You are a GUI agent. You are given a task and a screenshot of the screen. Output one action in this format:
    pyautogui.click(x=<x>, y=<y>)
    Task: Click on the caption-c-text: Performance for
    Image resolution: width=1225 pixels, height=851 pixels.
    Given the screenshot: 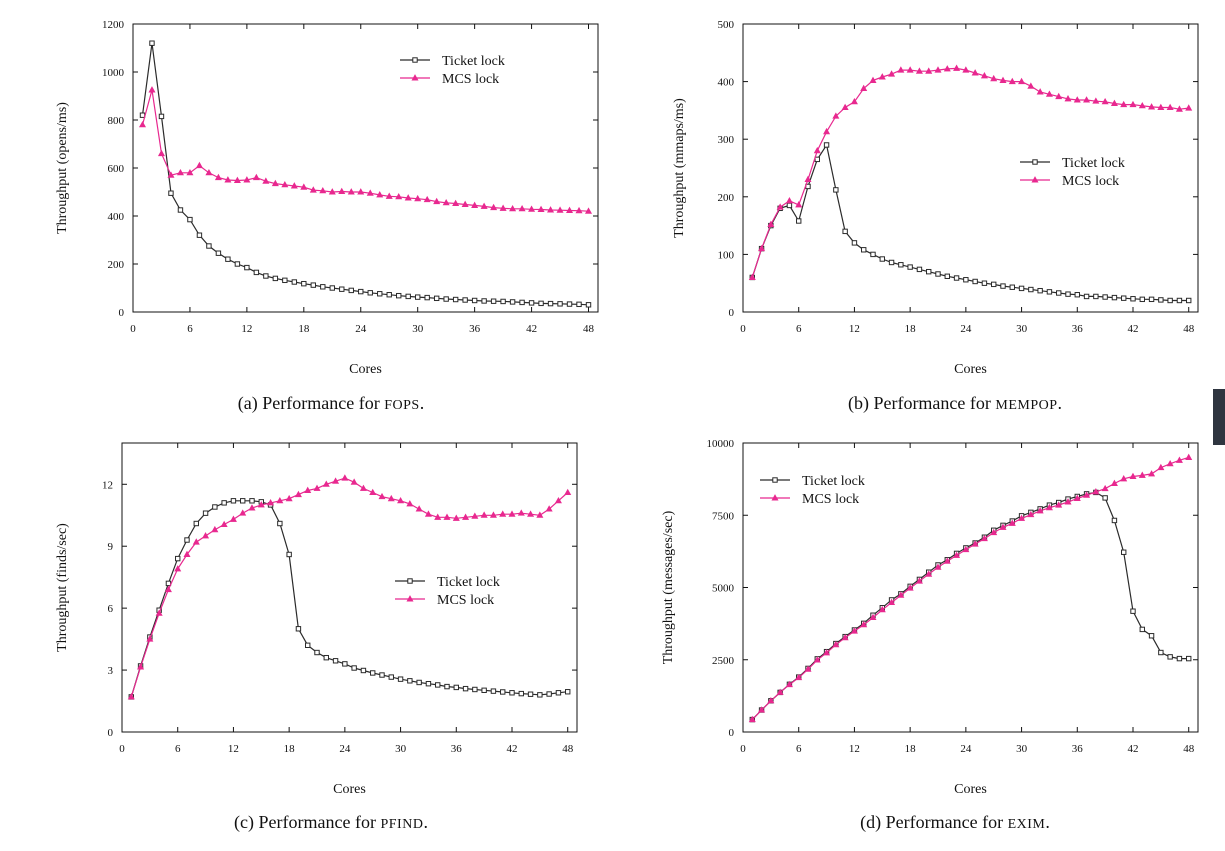 What is the action you would take?
    pyautogui.click(x=317, y=822)
    